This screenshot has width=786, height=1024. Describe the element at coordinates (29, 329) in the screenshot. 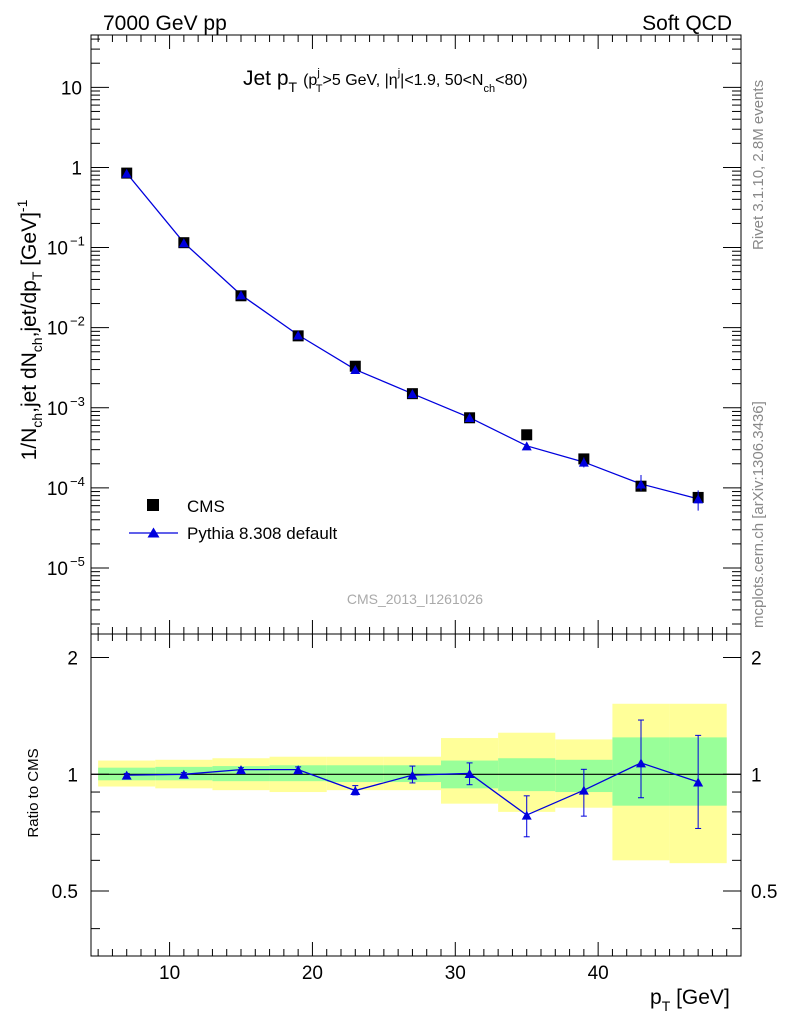

I see `main-y-axis-label: 1/Nch,jet dNch,jet/dpT [GeV]-1` at that location.